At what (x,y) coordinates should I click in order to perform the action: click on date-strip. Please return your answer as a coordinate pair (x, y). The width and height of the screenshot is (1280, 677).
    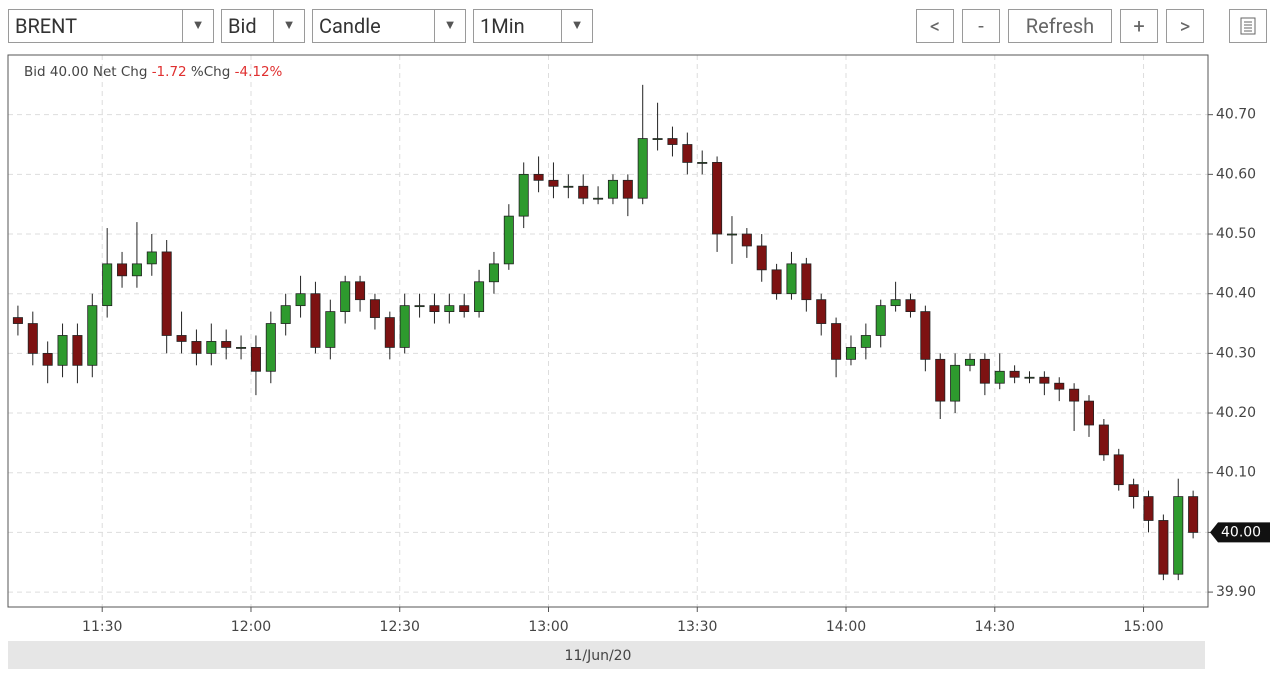
    Looking at the image, I should click on (606, 655).